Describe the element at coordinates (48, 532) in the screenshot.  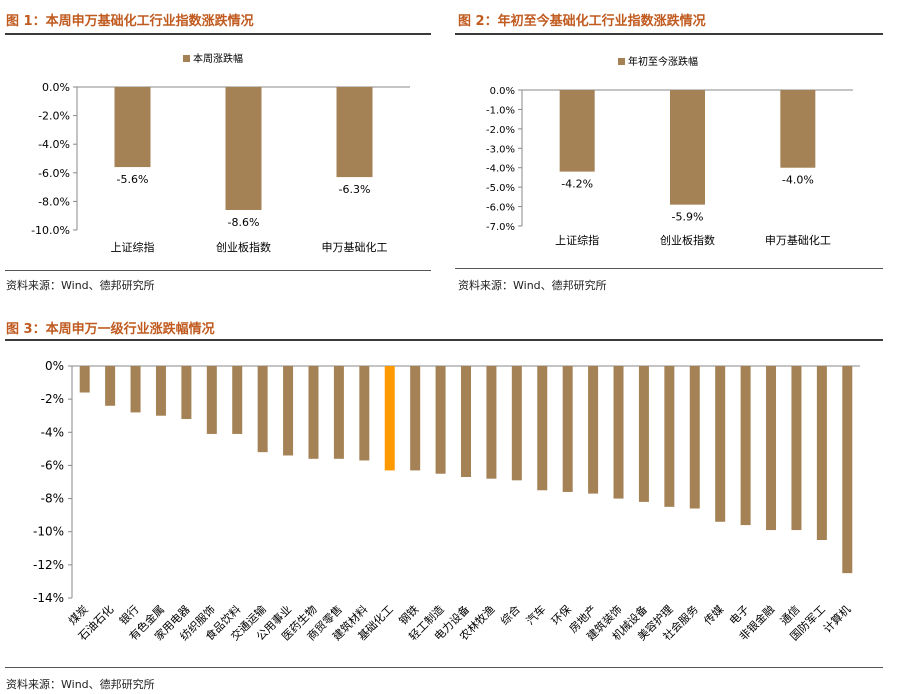
I see `chart3-y-tick-label: -10%` at that location.